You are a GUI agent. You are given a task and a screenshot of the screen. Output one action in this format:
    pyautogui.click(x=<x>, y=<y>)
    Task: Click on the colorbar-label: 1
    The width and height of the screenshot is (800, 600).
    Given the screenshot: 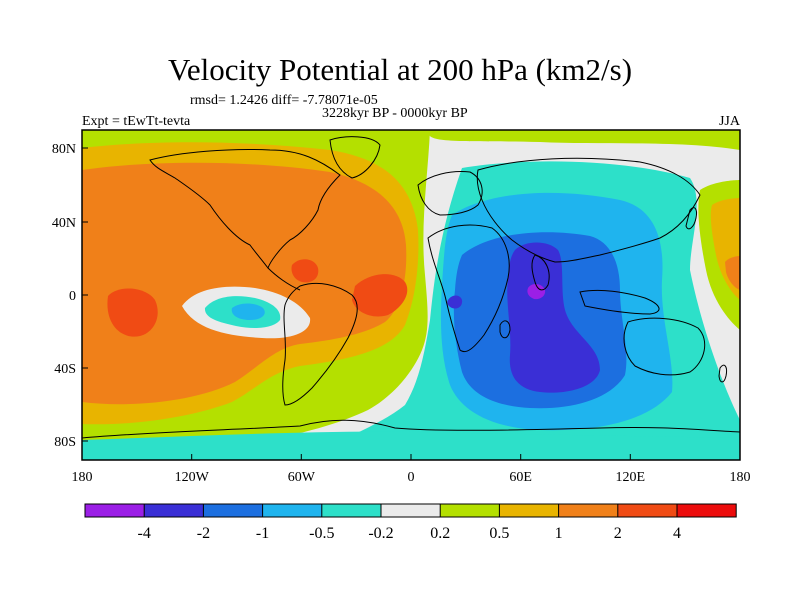 What is the action you would take?
    pyautogui.click(x=559, y=533)
    